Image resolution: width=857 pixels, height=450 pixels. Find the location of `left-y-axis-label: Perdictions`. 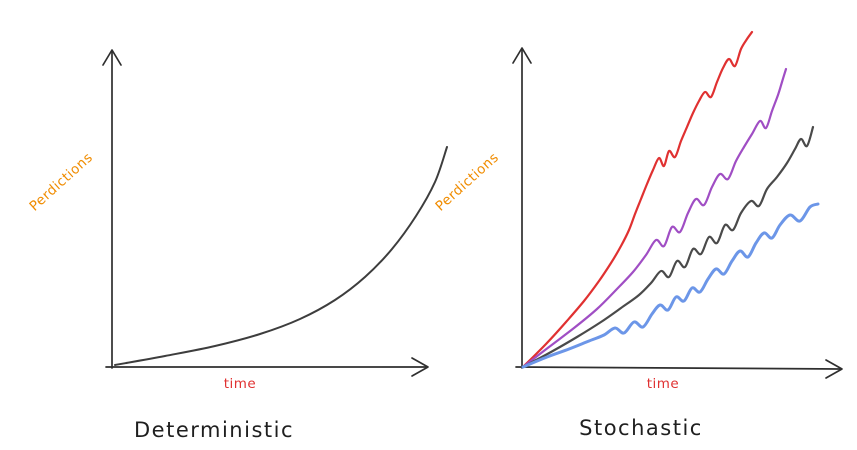

left-y-axis-label: Perdictions is located at coordinates (61, 182).